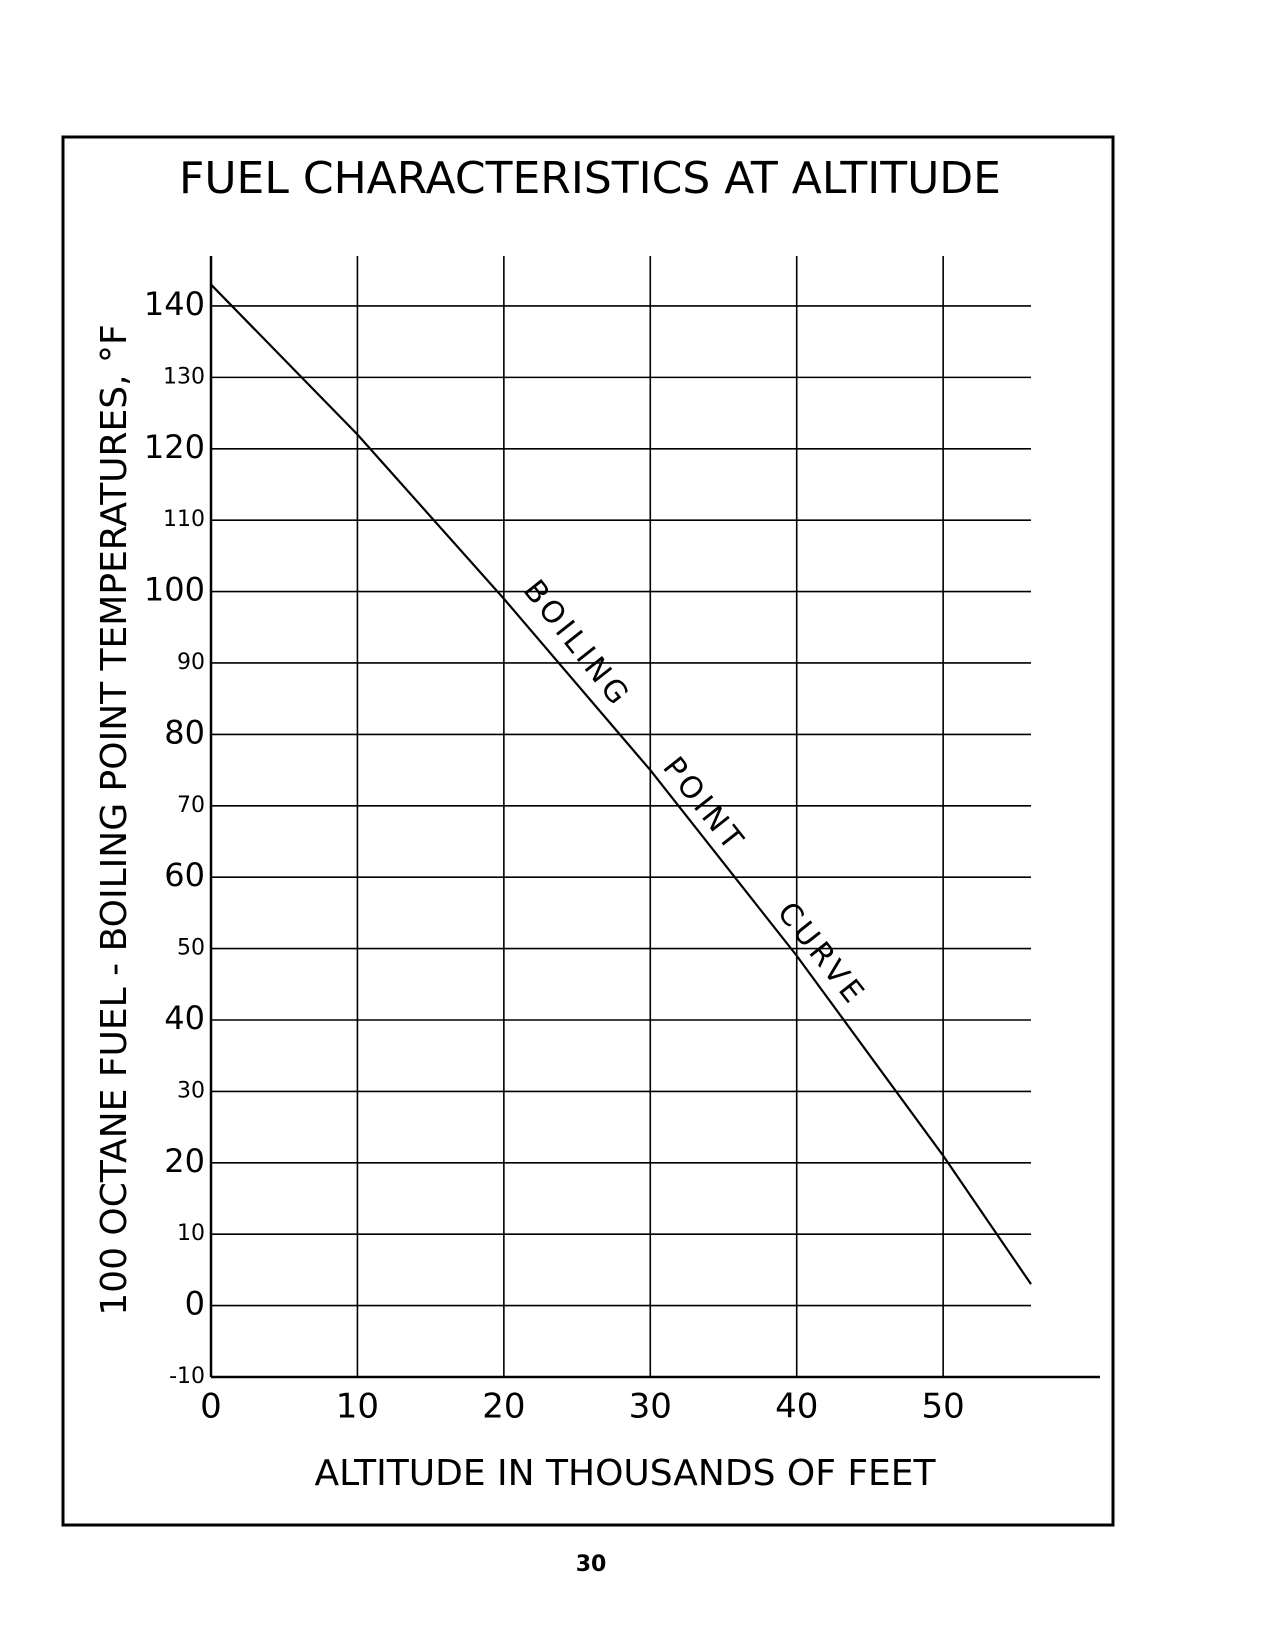  Describe the element at coordinates (191, 805) in the screenshot. I see `y-tick-label: 70` at that location.